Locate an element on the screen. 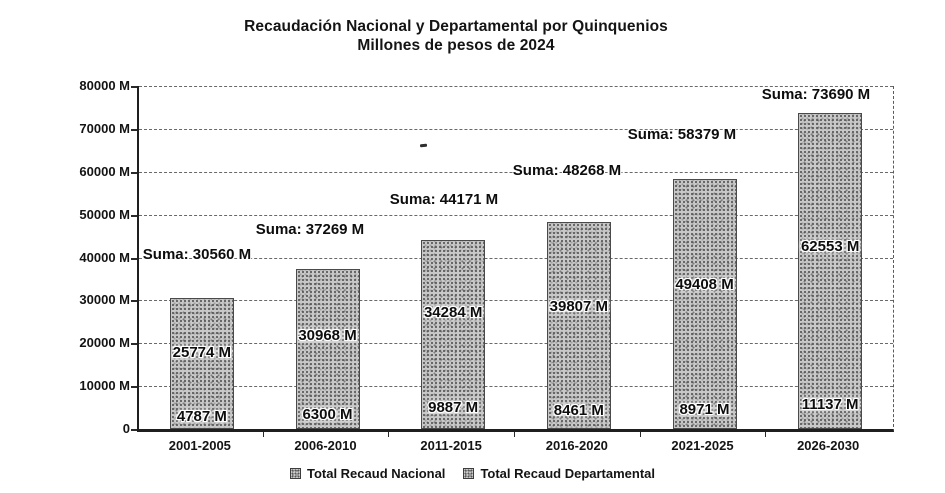 This screenshot has height=493, width=945. y-axis-tick-label: 10000 M is located at coordinates (104, 386).